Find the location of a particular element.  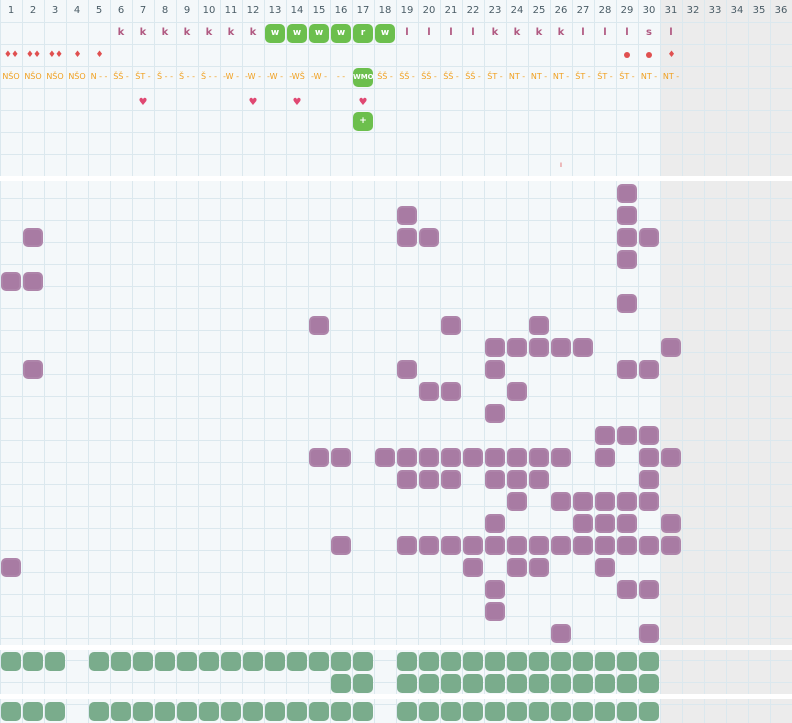

activity-letter: s is located at coordinates (649, 32).